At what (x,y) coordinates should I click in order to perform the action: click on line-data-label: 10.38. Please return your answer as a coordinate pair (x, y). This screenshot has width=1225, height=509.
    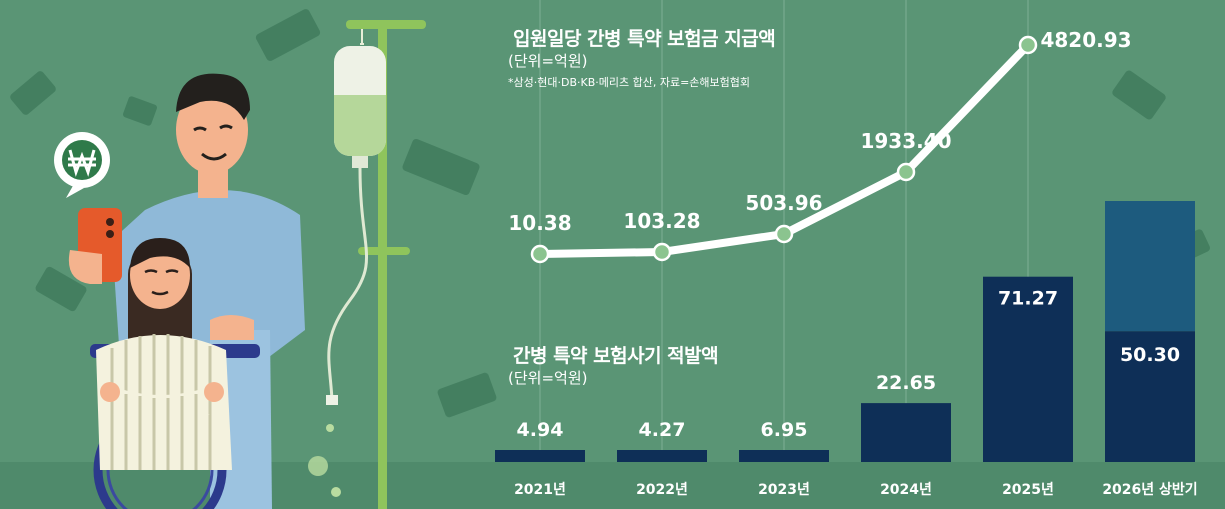
    Looking at the image, I should click on (539, 223).